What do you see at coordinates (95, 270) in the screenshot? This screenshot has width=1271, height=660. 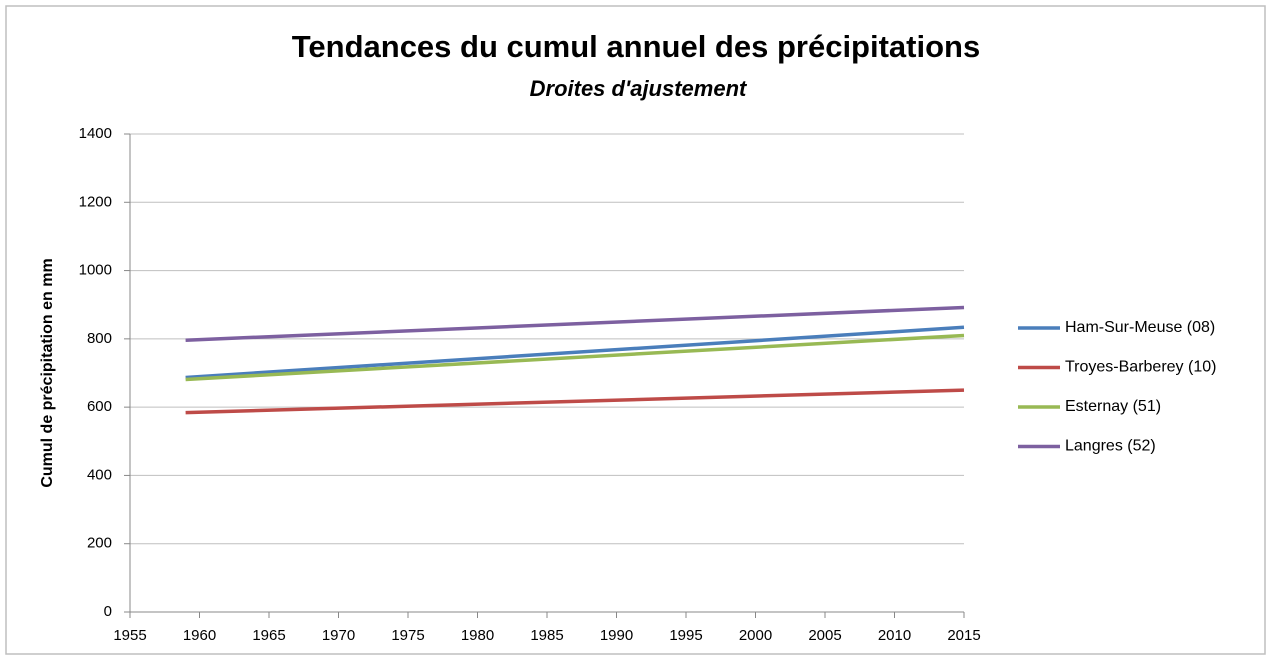 I see `y-tick-label: 1000` at bounding box center [95, 270].